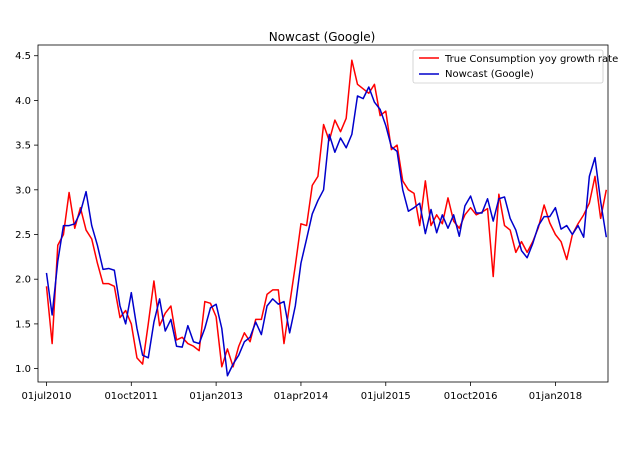  I want to click on x-tick-label: 01apr2014, so click(301, 396).